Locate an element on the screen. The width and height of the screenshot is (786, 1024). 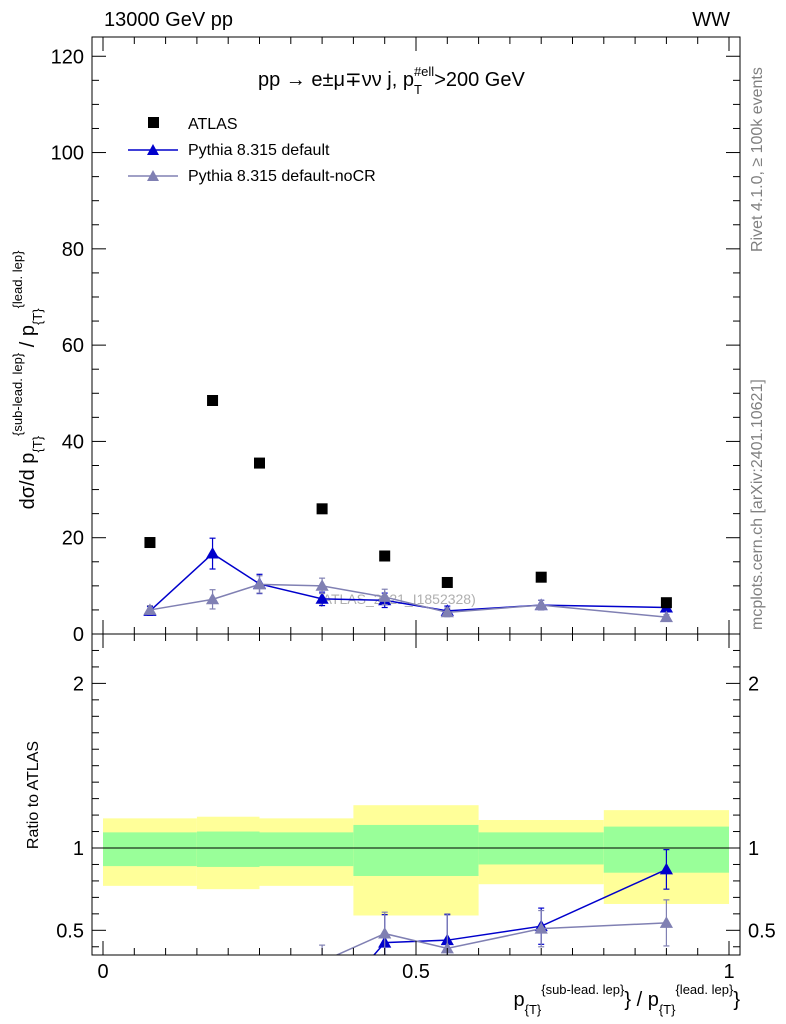
main-ylabel-part2: / p is located at coordinates (28, 339).